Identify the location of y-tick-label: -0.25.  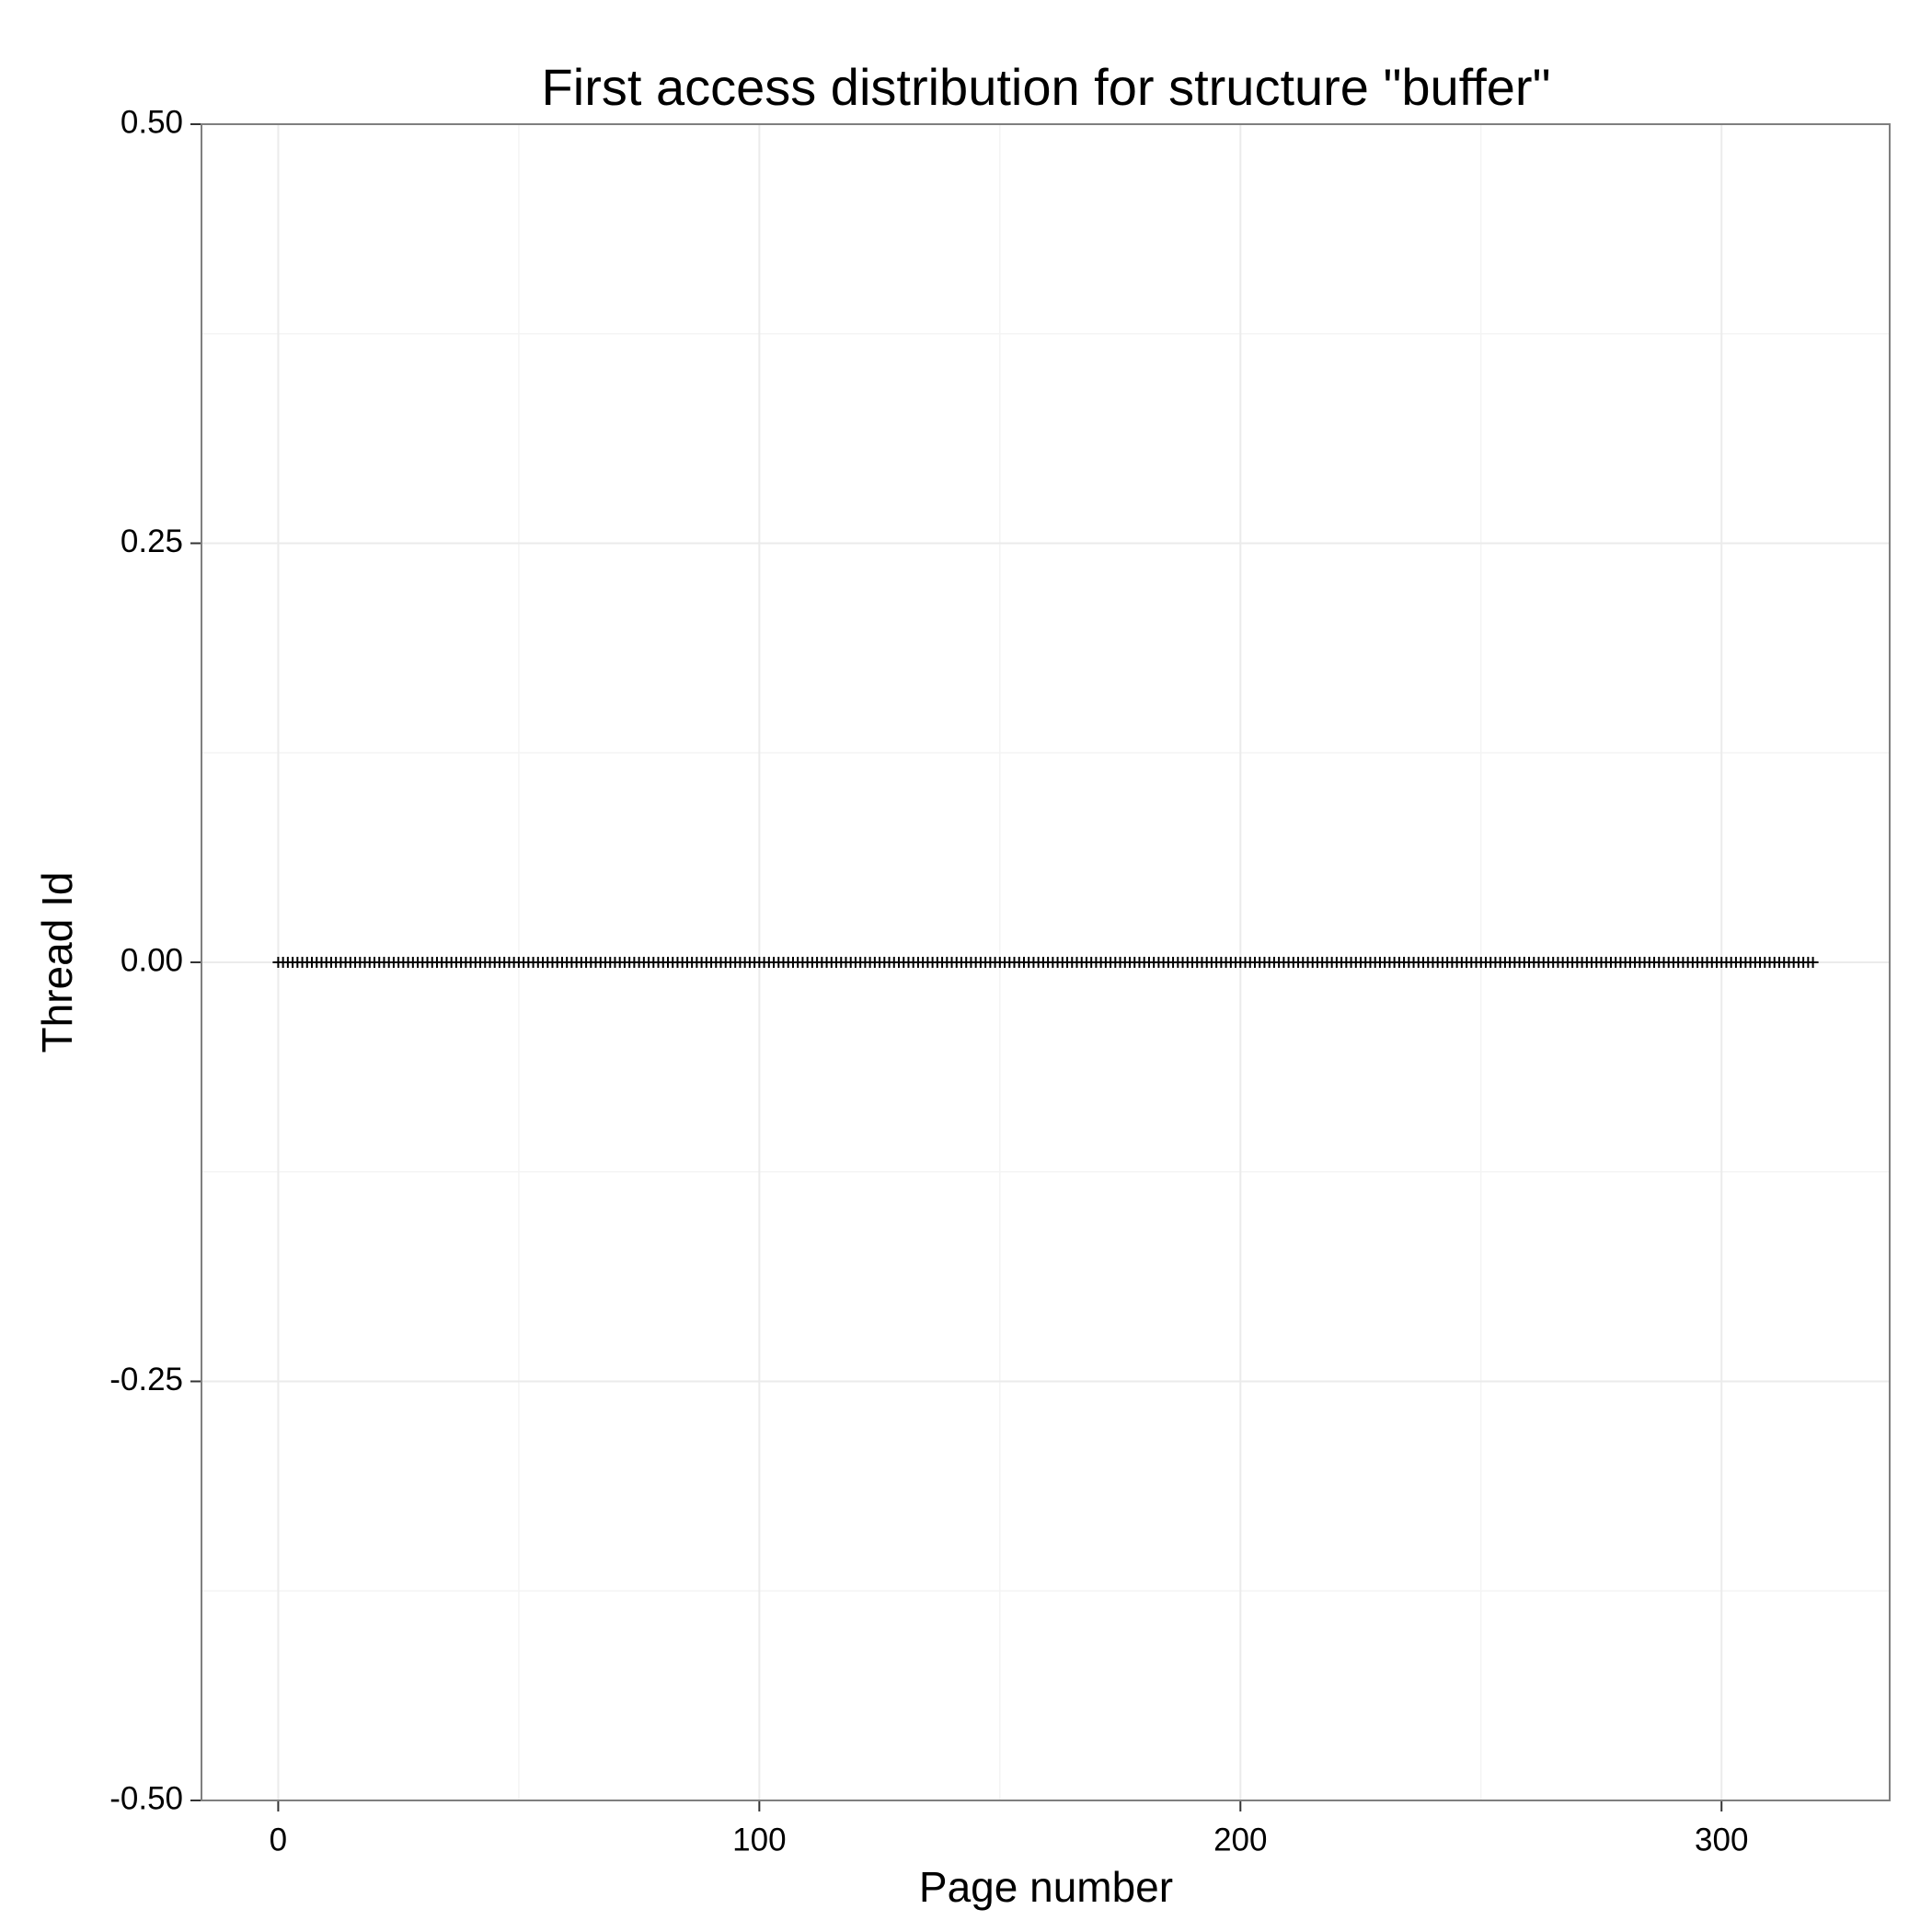
(146, 1379).